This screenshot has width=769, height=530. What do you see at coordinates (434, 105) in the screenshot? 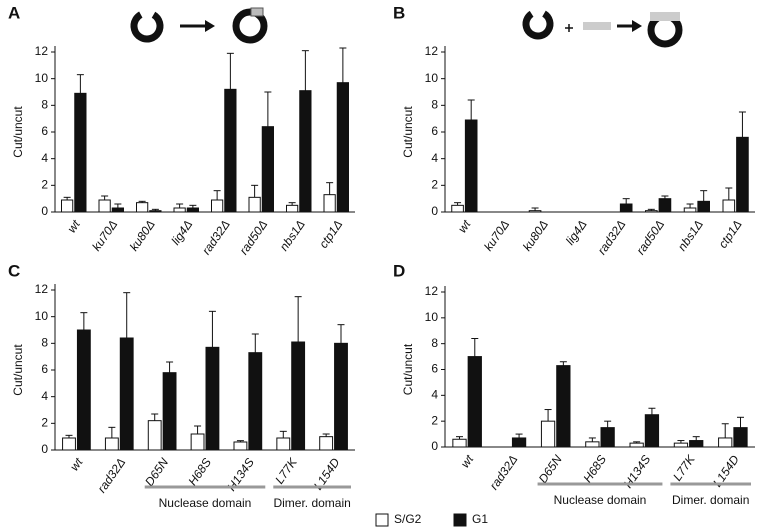
I see `y-tick-label: 8` at bounding box center [434, 105].